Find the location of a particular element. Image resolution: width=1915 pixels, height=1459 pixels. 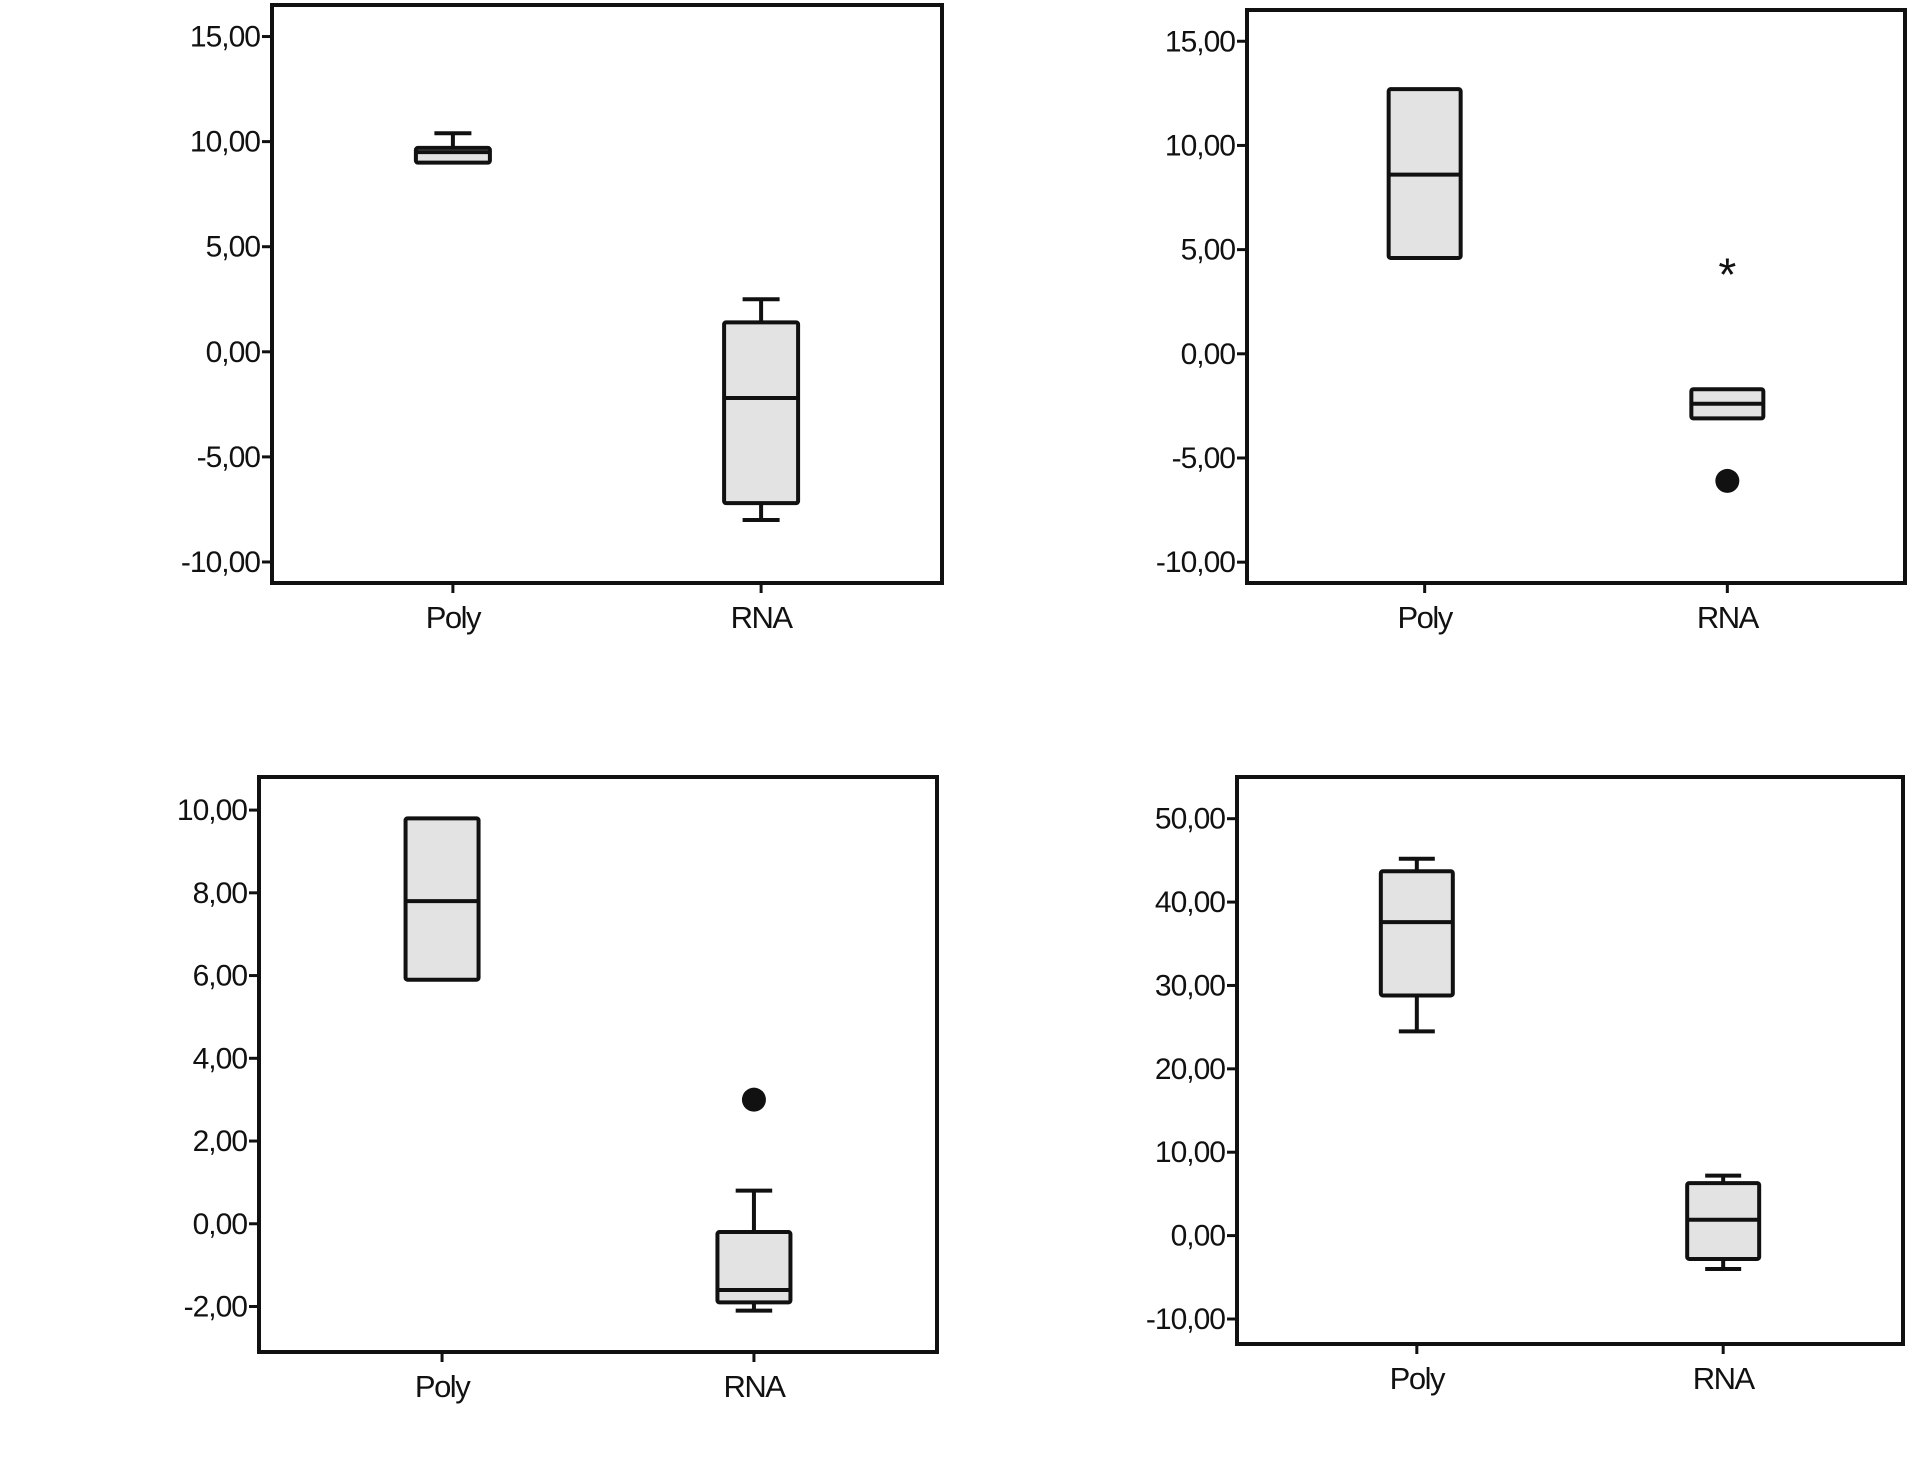

y-tick-label: 20,00 is located at coordinates (1190, 1069).